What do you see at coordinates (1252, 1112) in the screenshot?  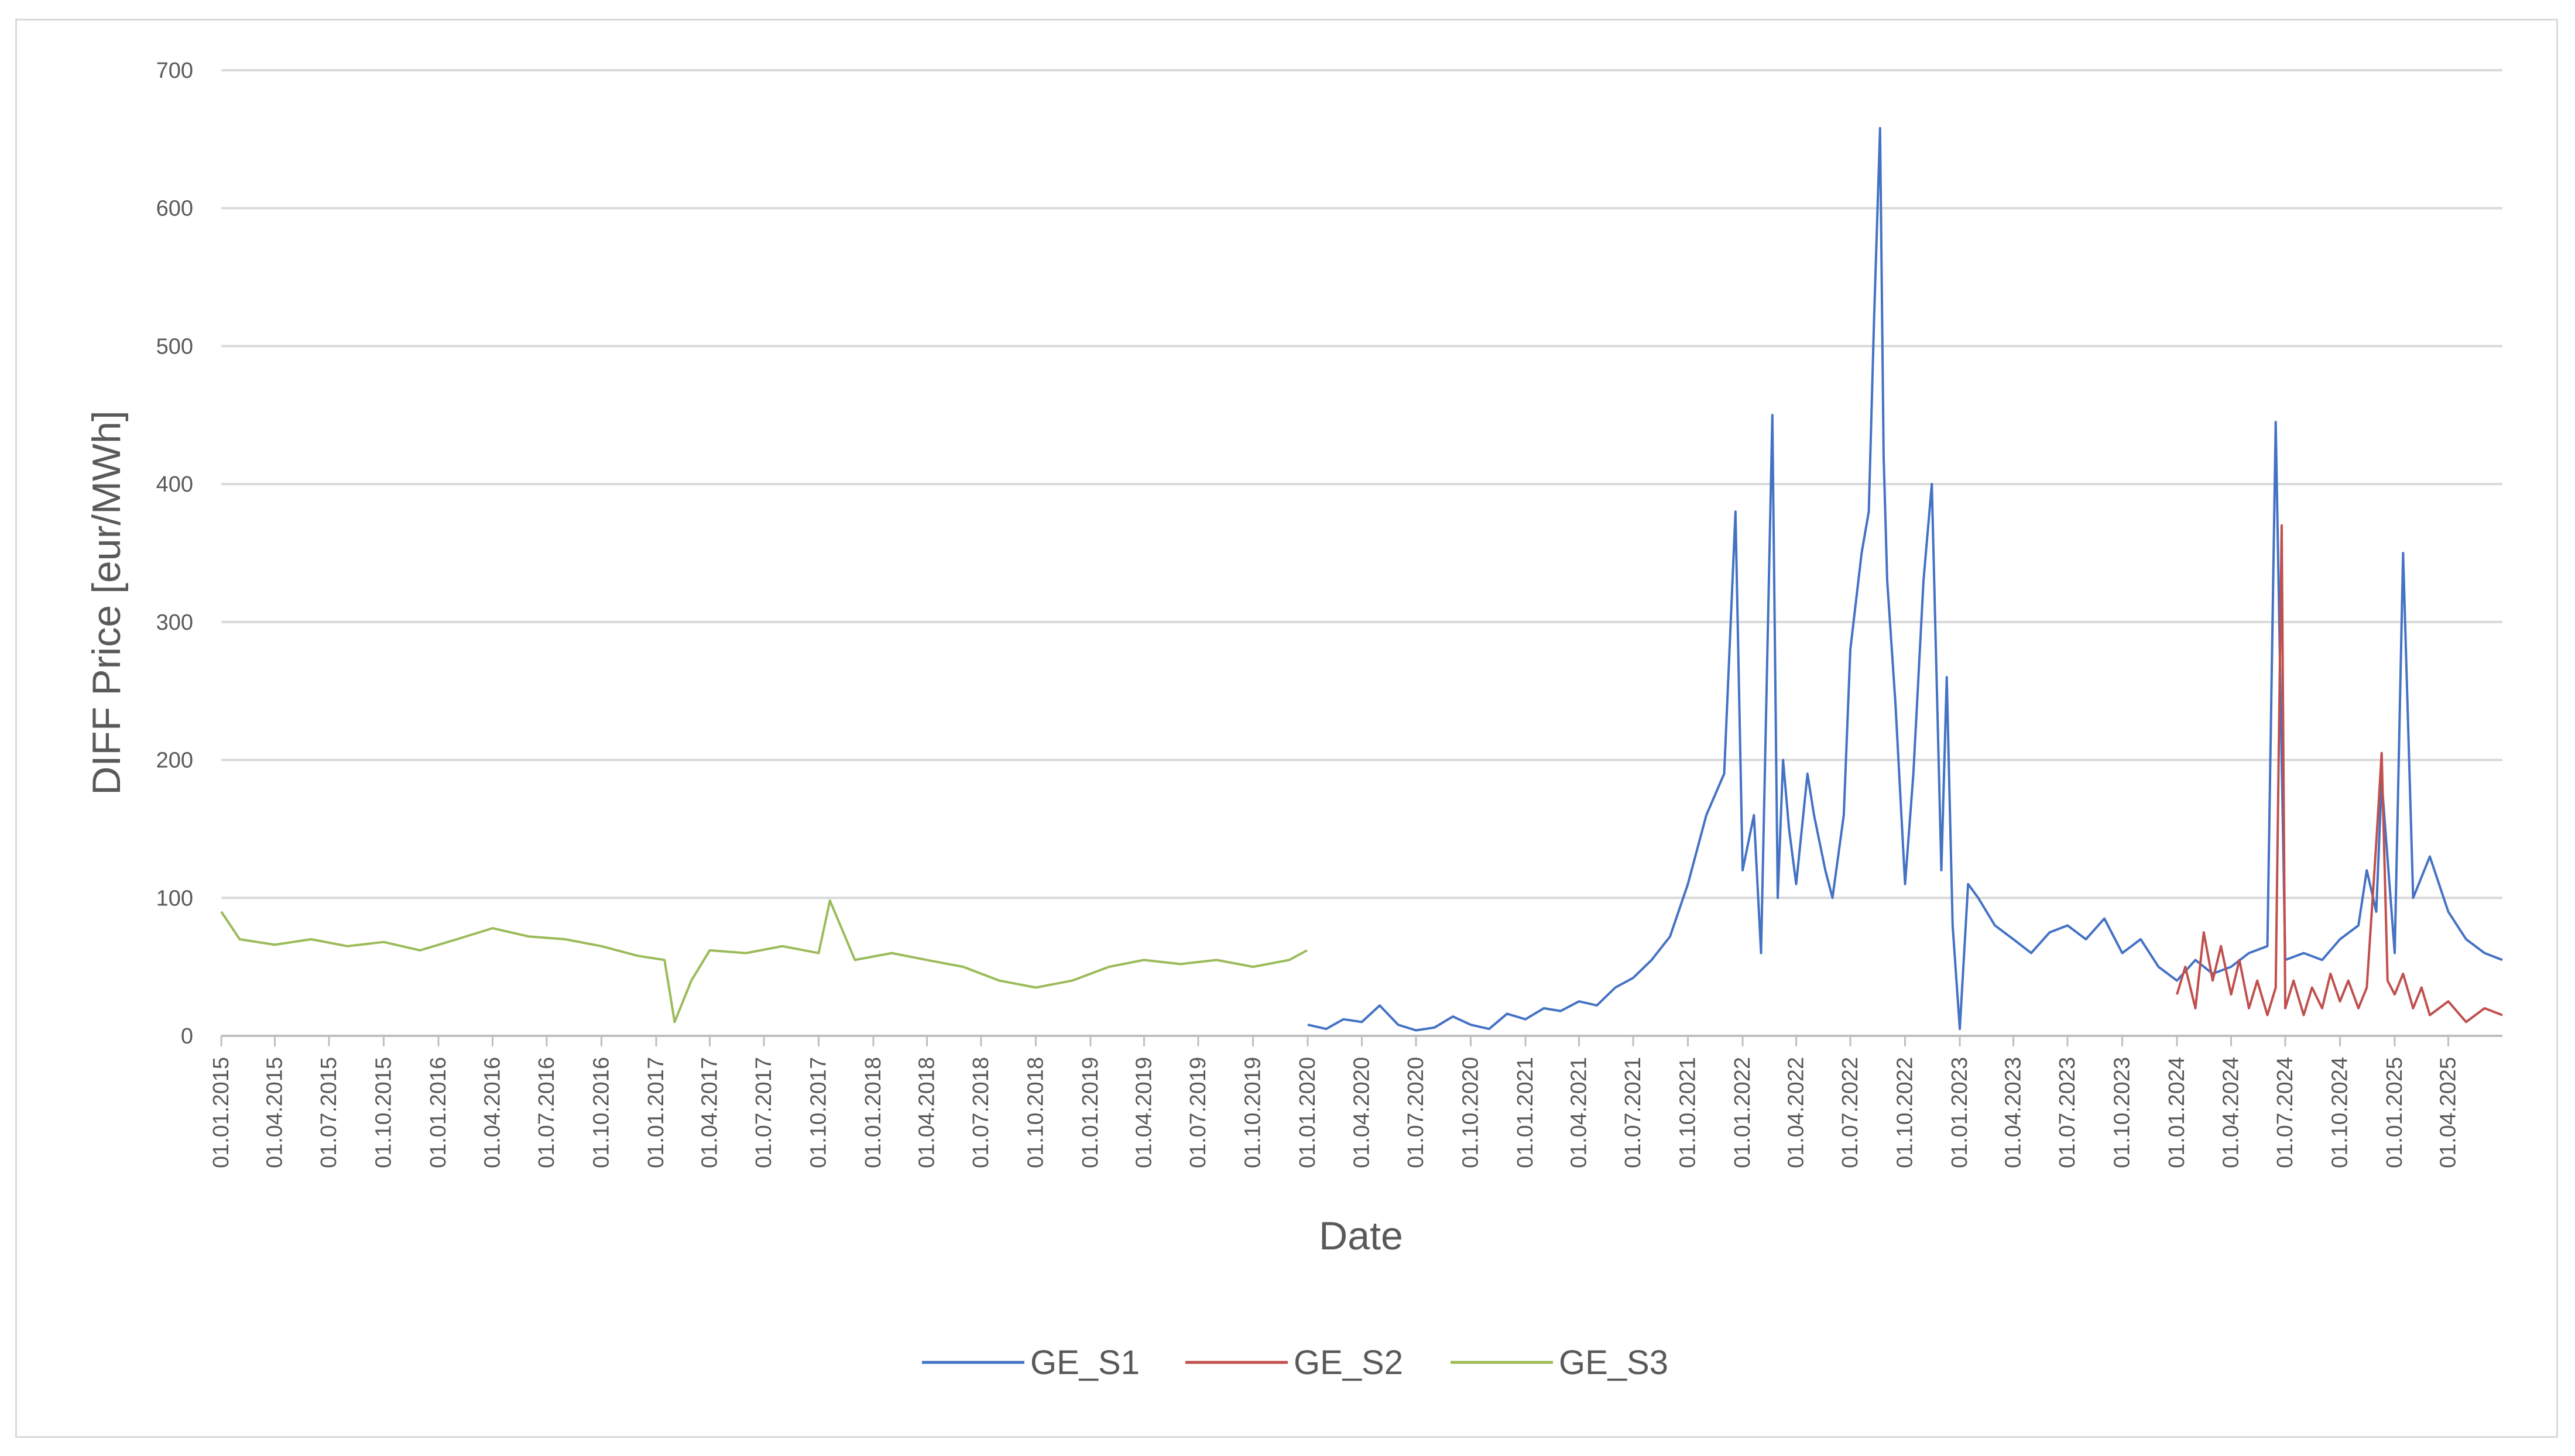 I see `x-tick-label: 01.10.2019` at bounding box center [1252, 1112].